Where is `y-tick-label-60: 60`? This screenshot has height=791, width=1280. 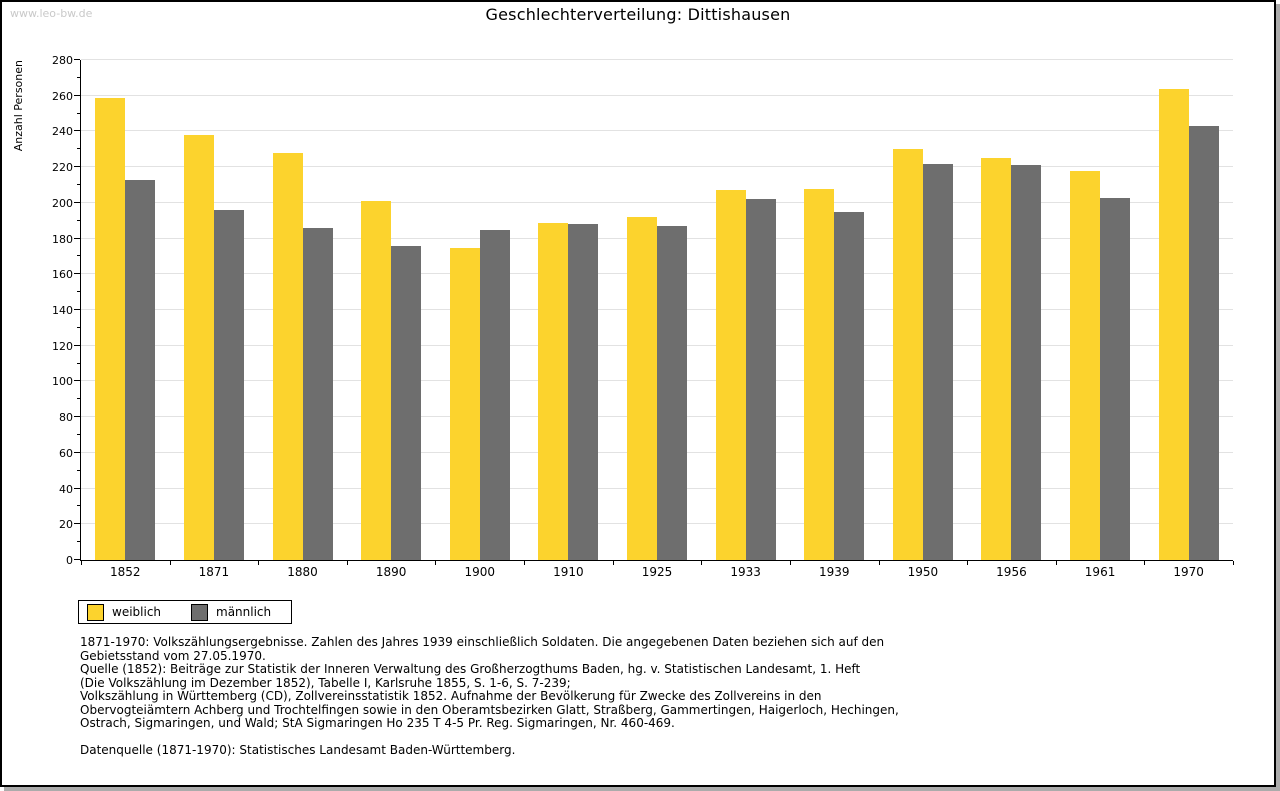 y-tick-label-60: 60 is located at coordinates (66, 453).